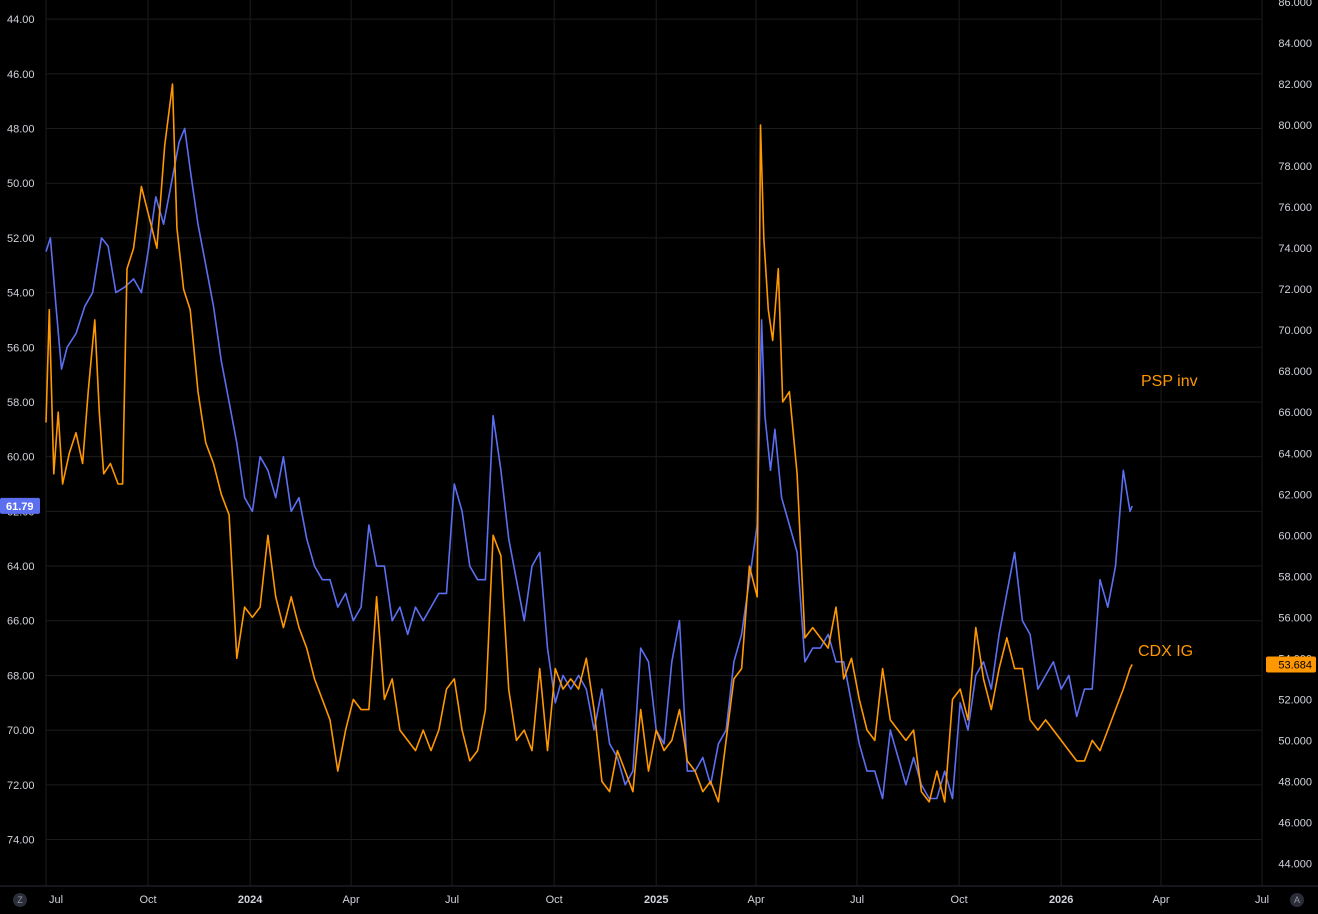 The image size is (1318, 914). I want to click on left-tick-label: 54.00, so click(21, 294).